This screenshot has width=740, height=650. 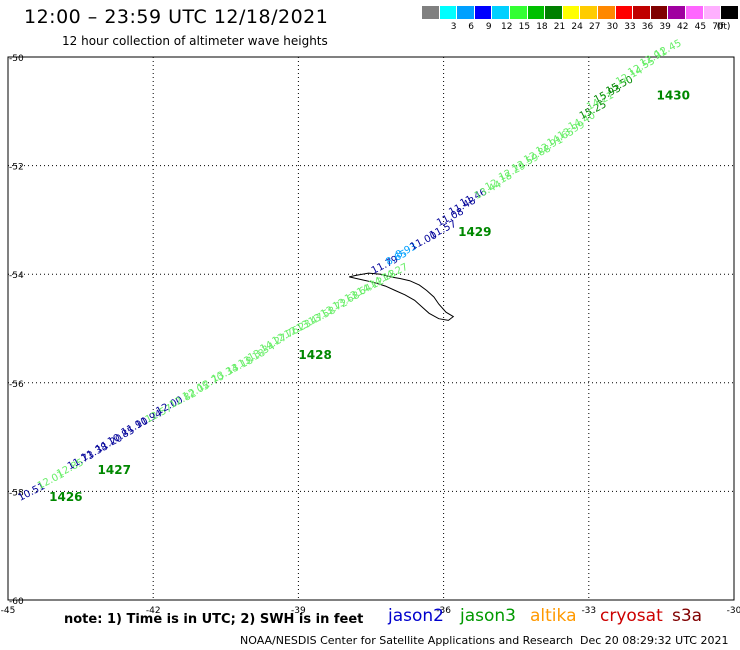 I want to click on scale-label: 3, so click(x=453, y=27).